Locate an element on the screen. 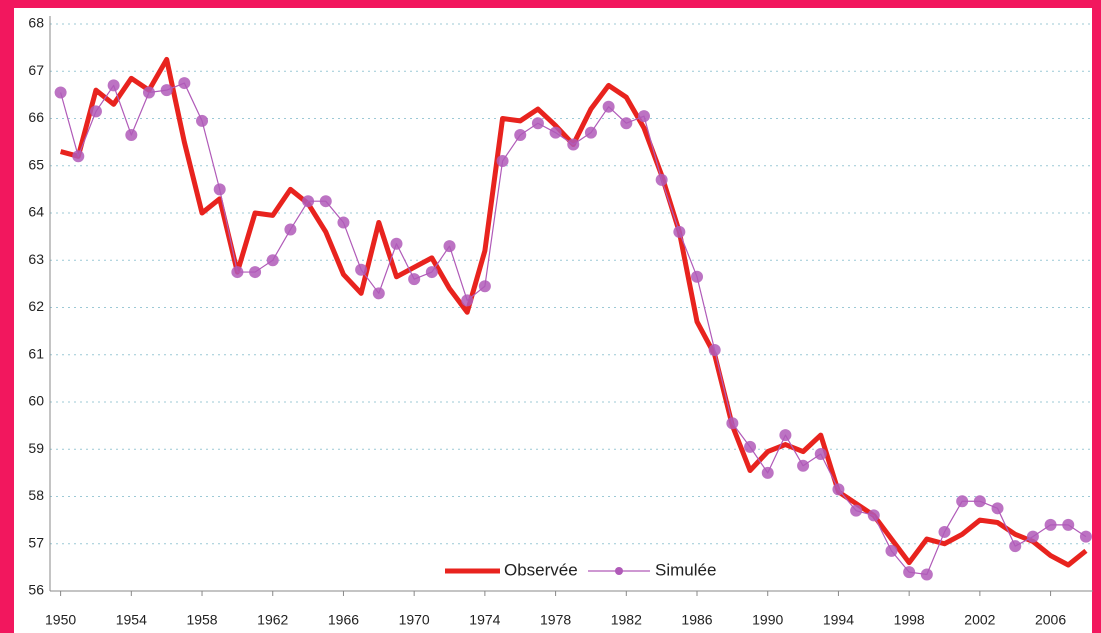 This screenshot has width=1101, height=633. x-tick-label: 1998 is located at coordinates (909, 620).